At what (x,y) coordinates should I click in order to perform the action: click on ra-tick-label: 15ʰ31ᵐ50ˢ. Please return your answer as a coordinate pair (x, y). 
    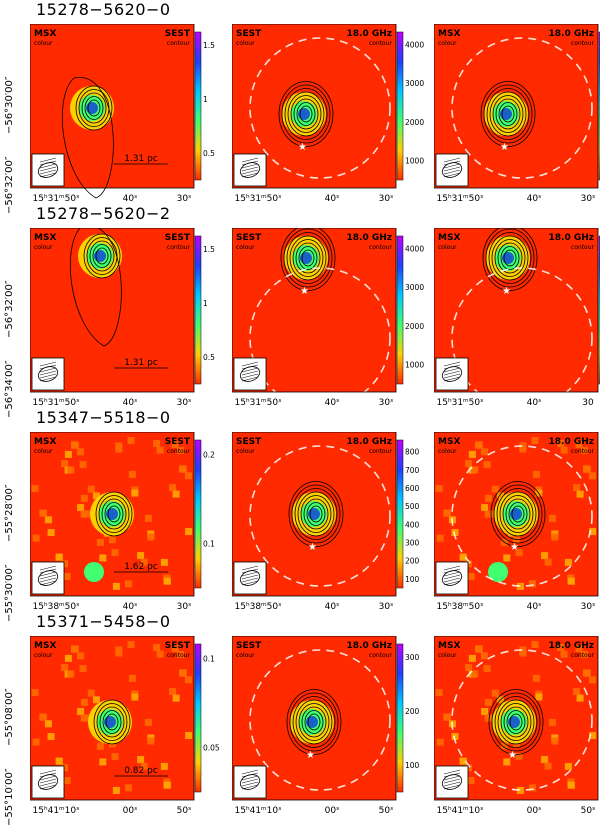
    Looking at the image, I should click on (56, 199).